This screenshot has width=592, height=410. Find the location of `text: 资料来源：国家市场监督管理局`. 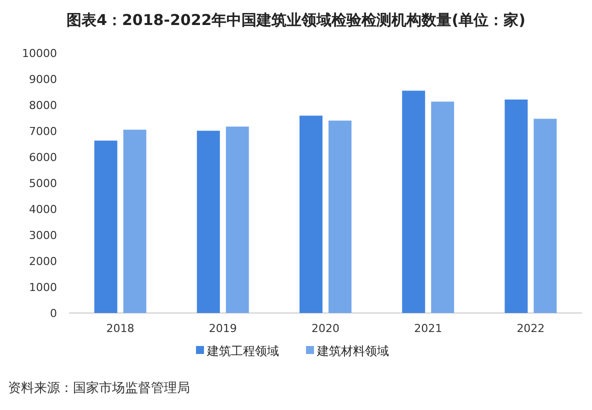

text: 资料来源：国家市场监督管理局 is located at coordinates (99, 388).